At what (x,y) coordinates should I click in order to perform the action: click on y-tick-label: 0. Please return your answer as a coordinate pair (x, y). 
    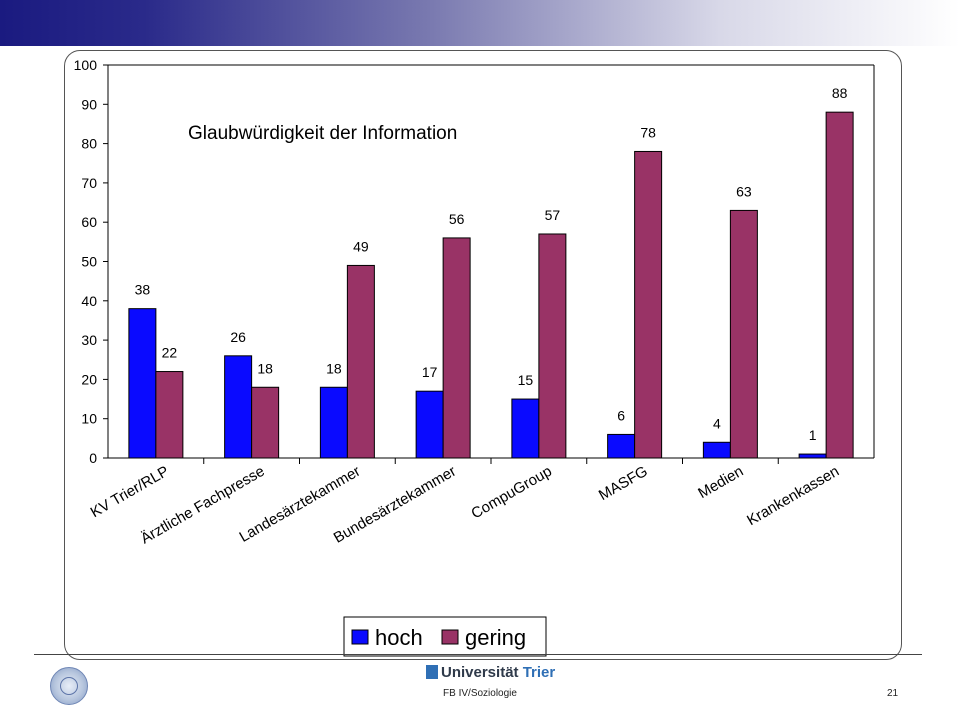
    Looking at the image, I should click on (93, 458).